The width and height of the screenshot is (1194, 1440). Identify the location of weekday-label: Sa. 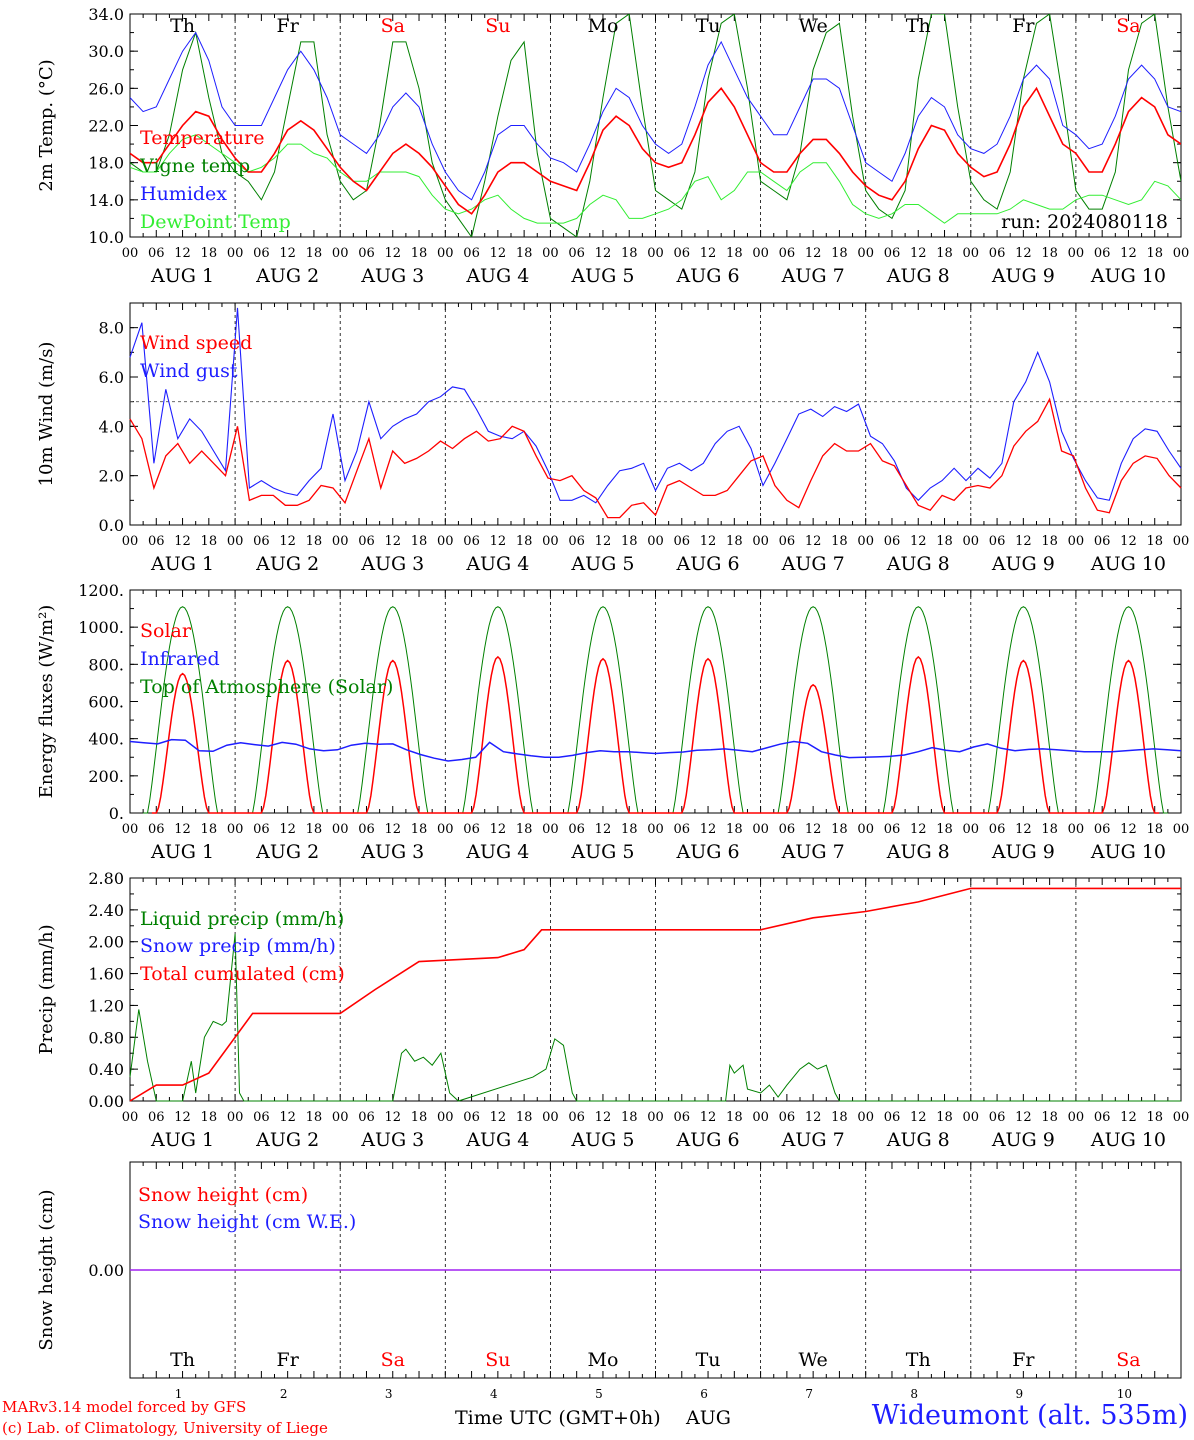
(1128, 1360).